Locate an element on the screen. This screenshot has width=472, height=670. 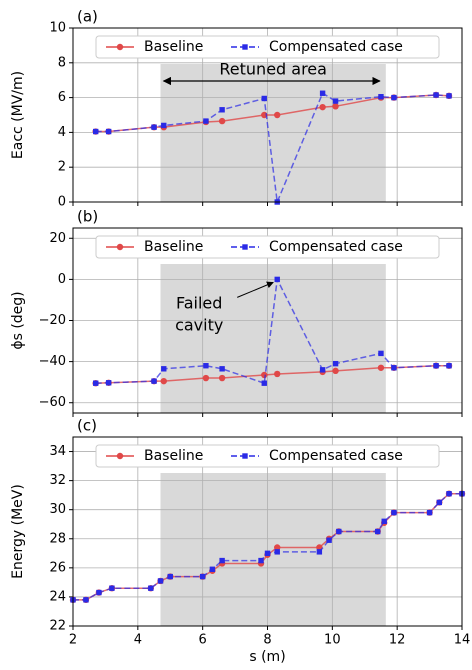
y-tick-label: 10 is located at coordinates (57, 28).